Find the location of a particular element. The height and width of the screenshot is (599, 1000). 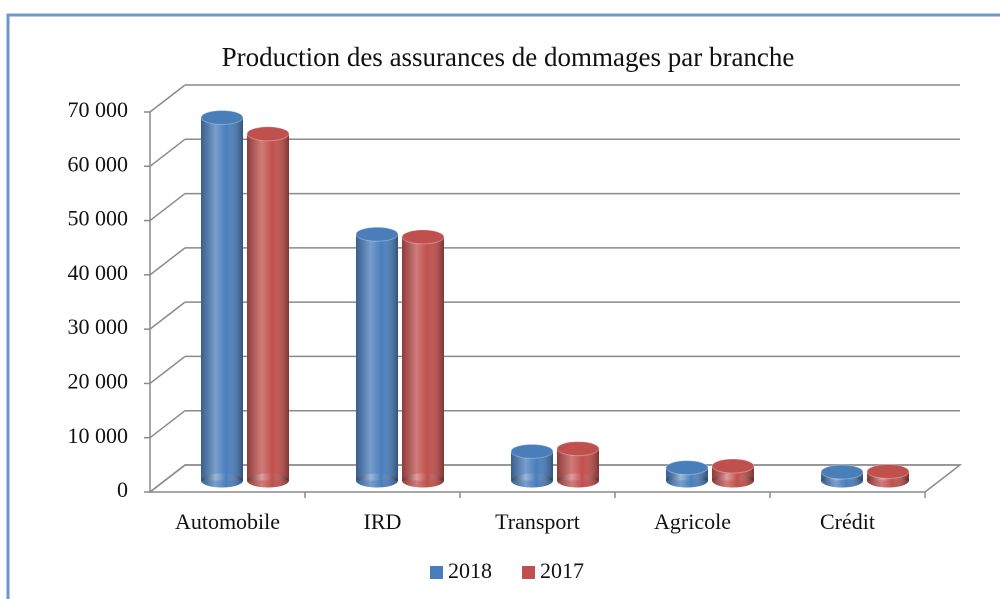

y-tick-label: 10 000 is located at coordinates (98, 435).